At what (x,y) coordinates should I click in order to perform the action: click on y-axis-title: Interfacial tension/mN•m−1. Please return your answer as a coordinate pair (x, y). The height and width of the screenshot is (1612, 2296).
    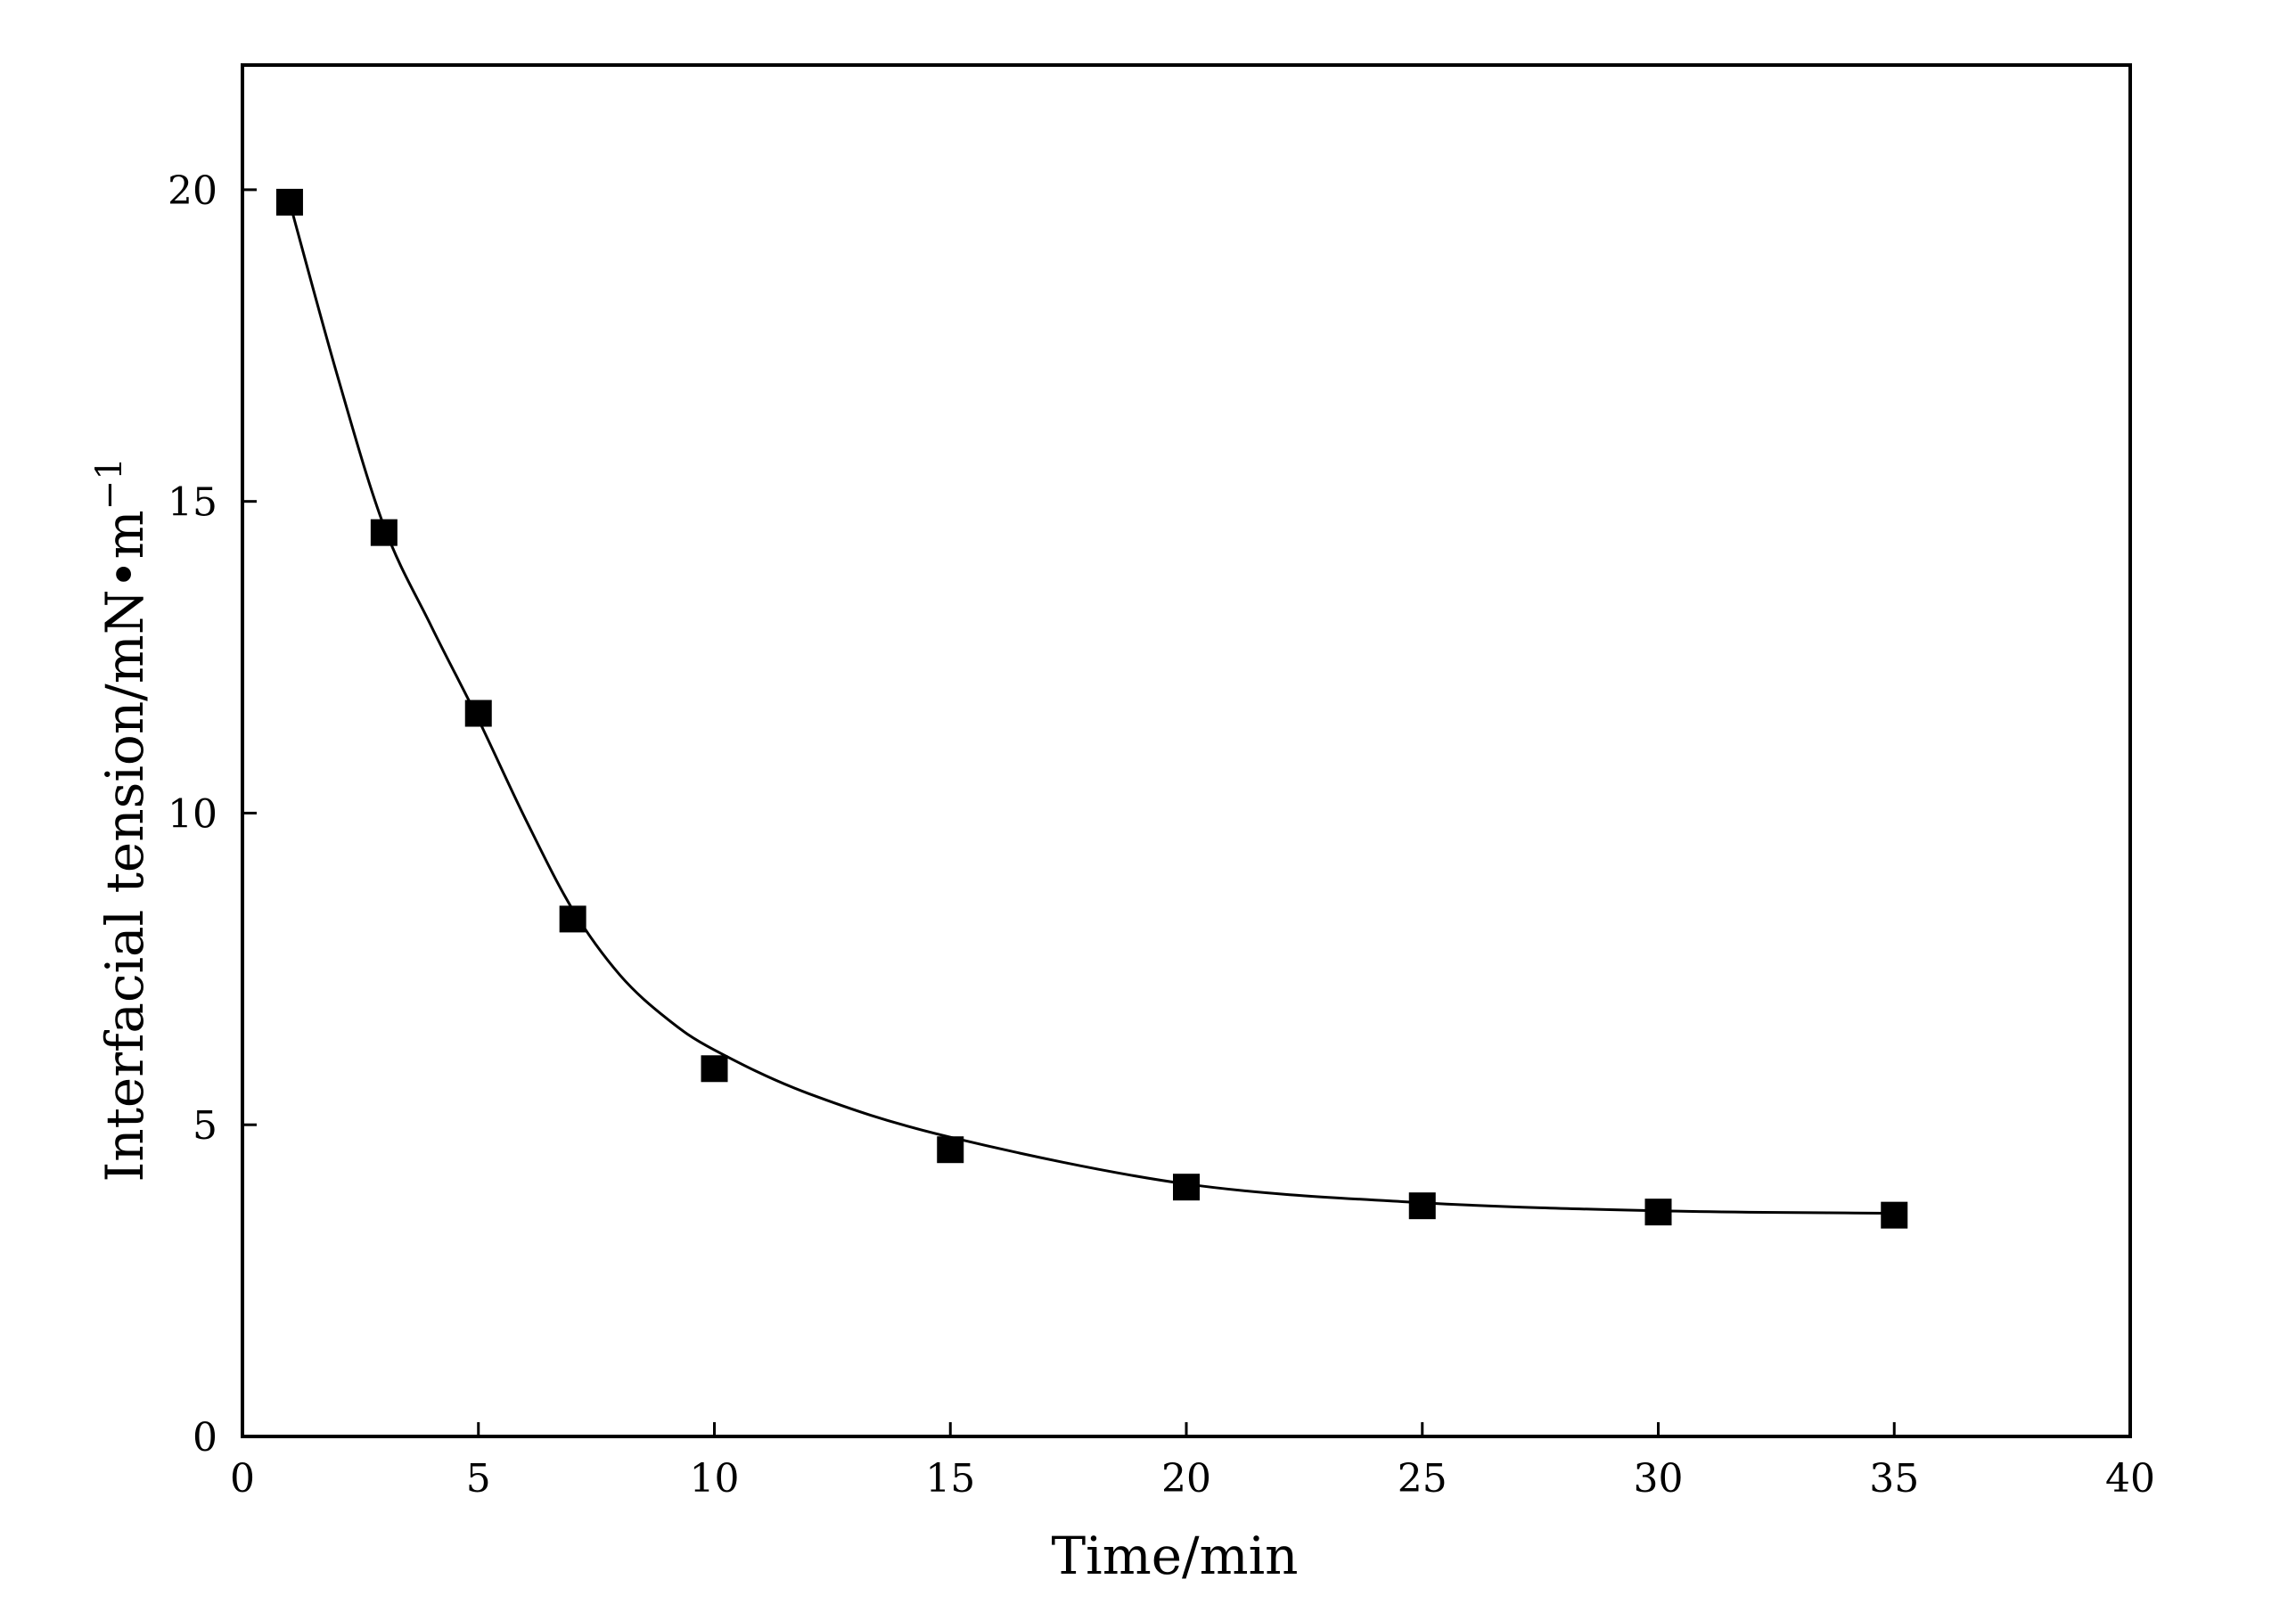
    Looking at the image, I should click on (122, 819).